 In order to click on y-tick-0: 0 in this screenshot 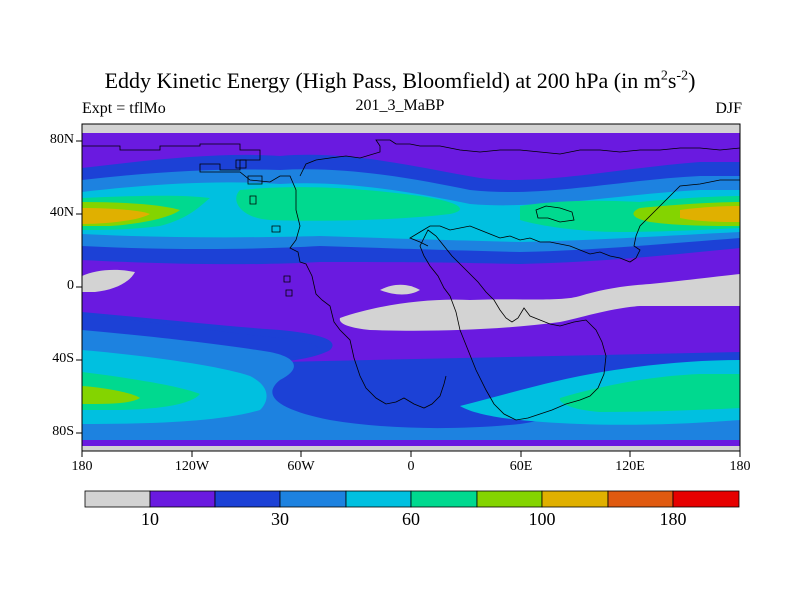, I will do `click(70, 285)`.